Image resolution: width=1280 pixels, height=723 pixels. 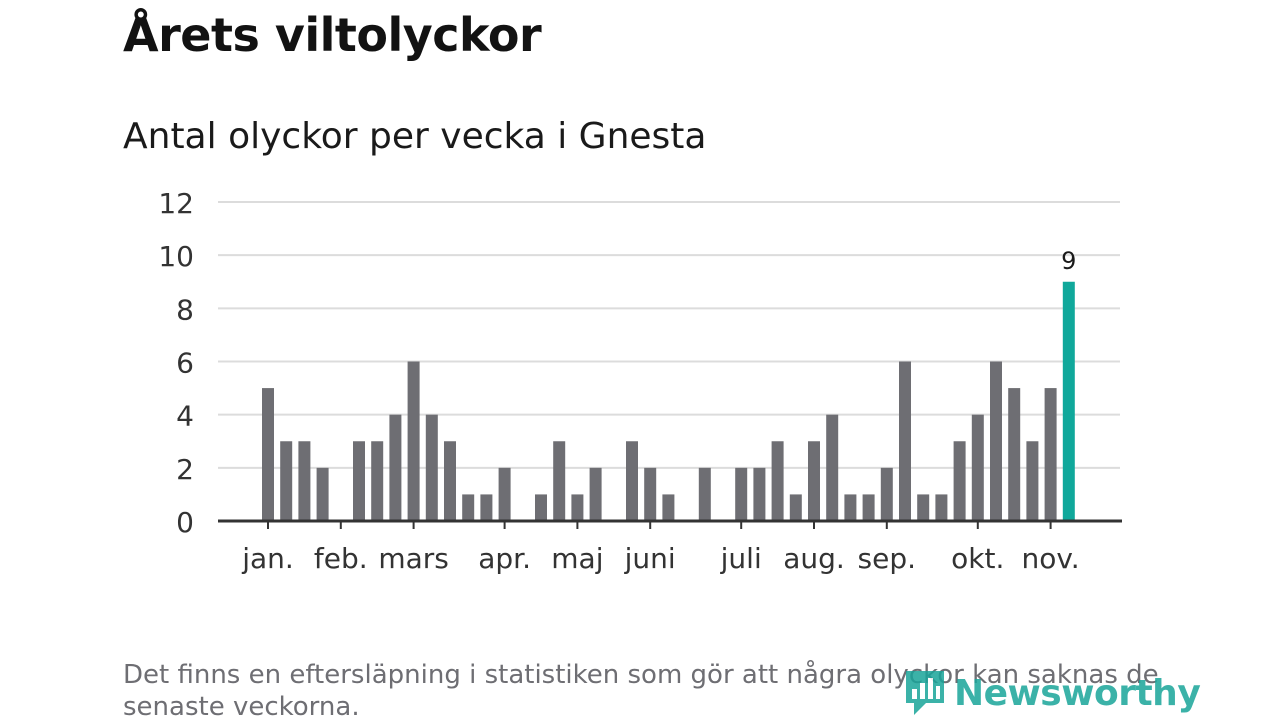 What do you see at coordinates (504, 558) in the screenshot?
I see `x-tick-label: apr.` at bounding box center [504, 558].